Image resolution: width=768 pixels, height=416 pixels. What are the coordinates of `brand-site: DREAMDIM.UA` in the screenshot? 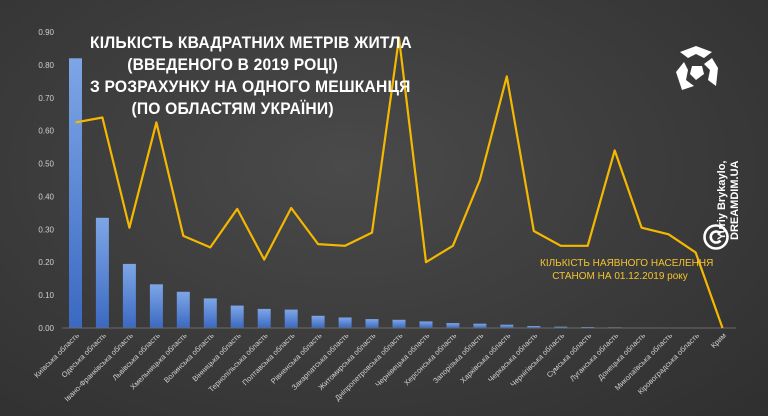 It's located at (735, 200).